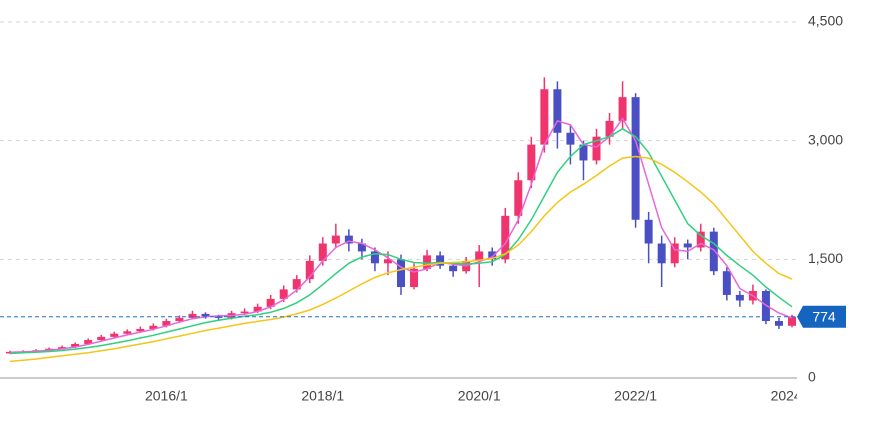 The height and width of the screenshot is (423, 876). What do you see at coordinates (166, 396) in the screenshot?
I see `x-tick-label: 2016/1` at bounding box center [166, 396].